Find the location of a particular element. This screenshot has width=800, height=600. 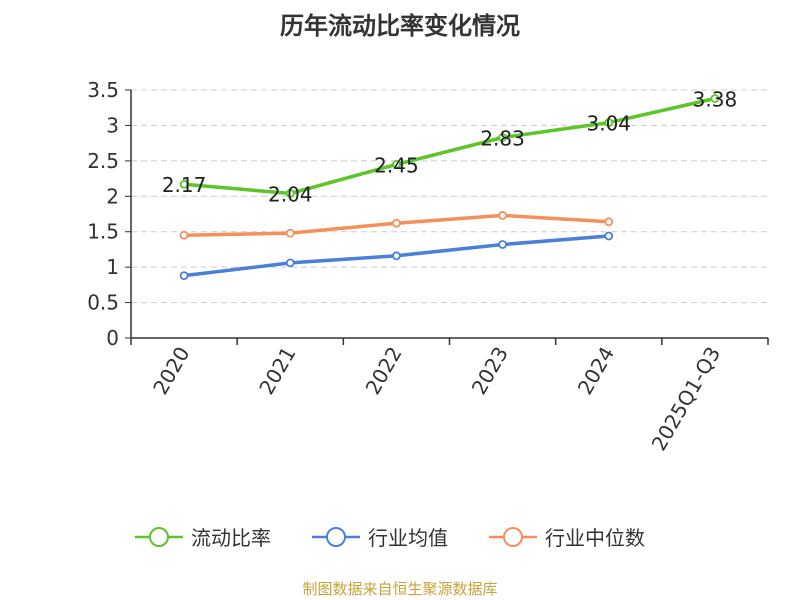

x-tick-label: 2025Q1-Q3 is located at coordinates (686, 399).